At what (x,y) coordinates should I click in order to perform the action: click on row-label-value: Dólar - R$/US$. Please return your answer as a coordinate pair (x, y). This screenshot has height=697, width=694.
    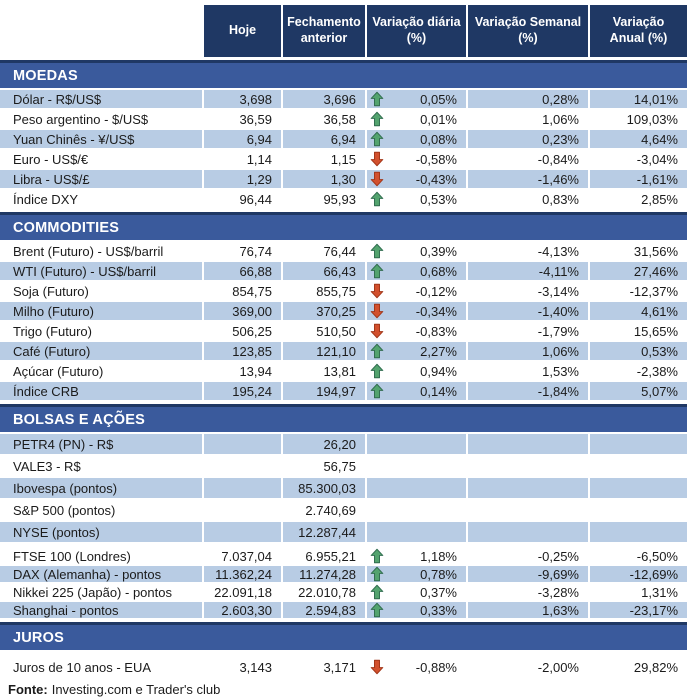
    Looking at the image, I should click on (57, 99).